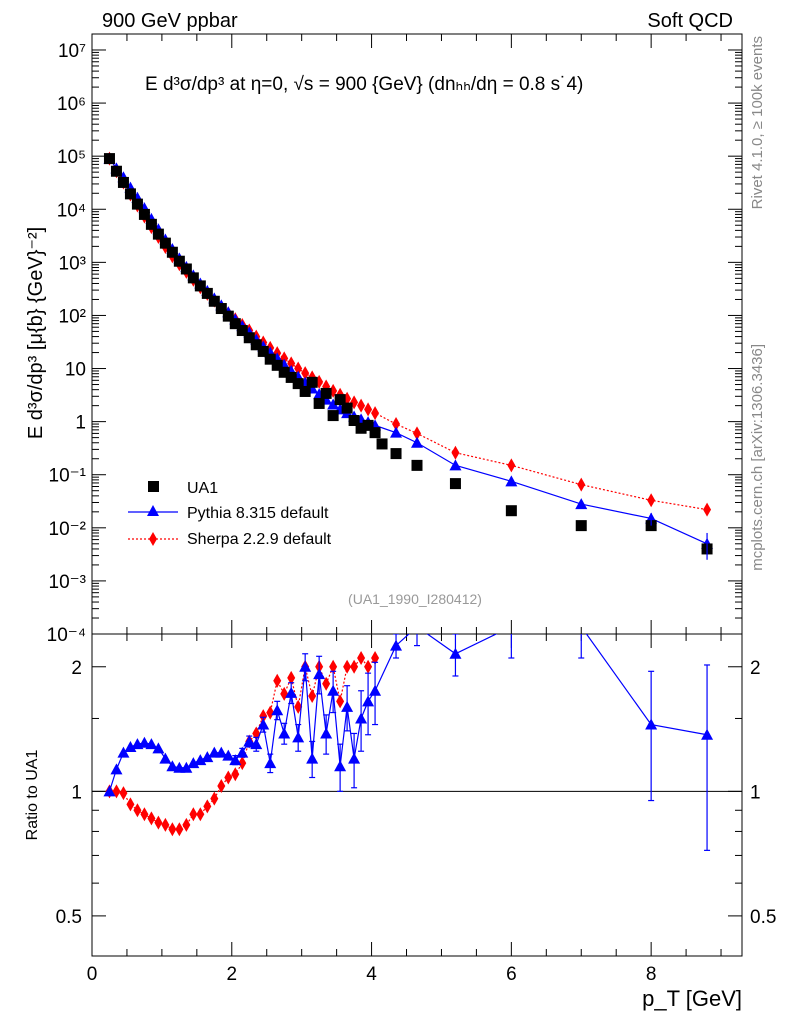 The image size is (786, 1024). I want to click on ratio-y-tick-label-right: 1, so click(755, 792).